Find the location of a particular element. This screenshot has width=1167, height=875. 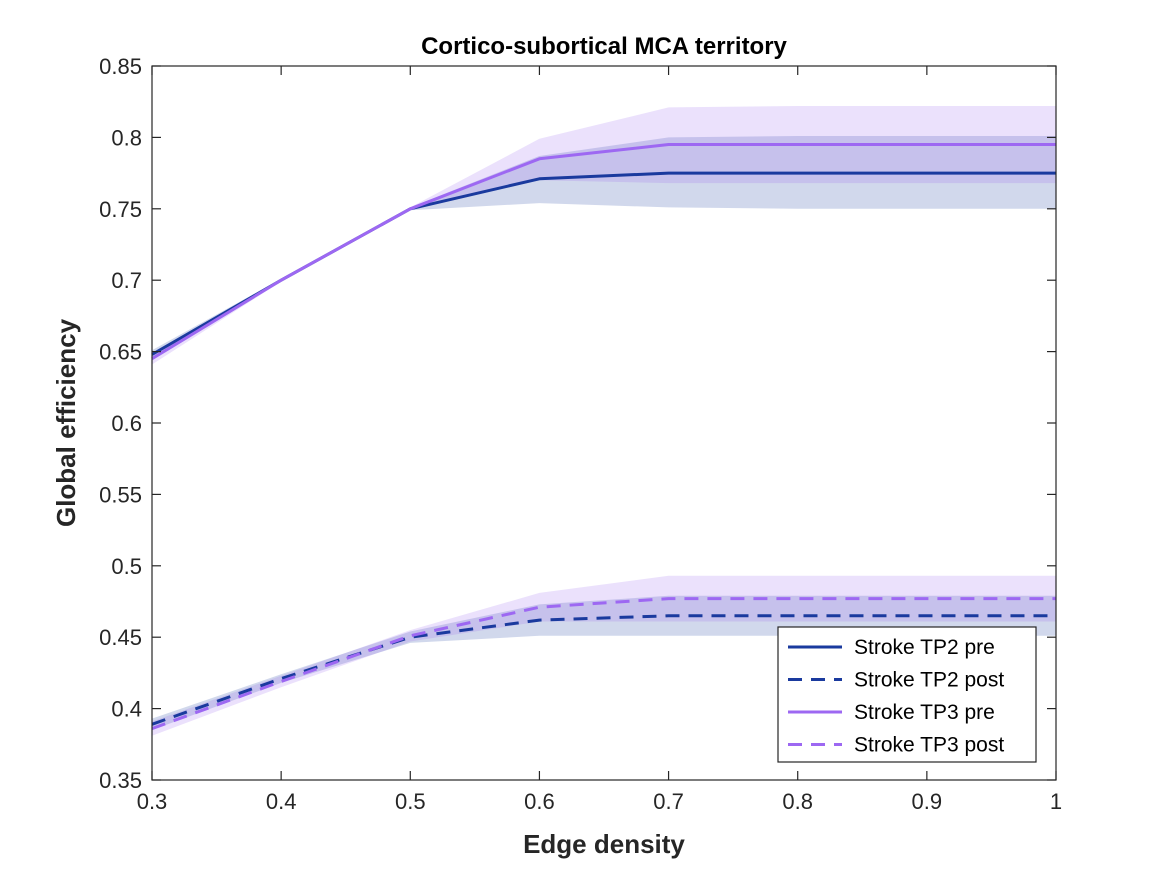

line-stroke-tp3-post is located at coordinates (603, 664).